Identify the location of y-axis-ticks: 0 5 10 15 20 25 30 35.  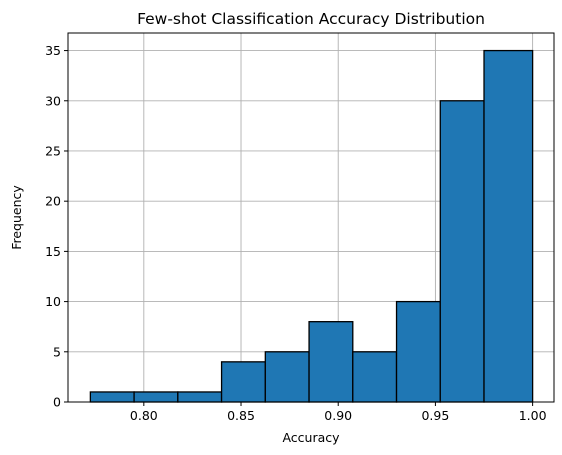
(56, 226).